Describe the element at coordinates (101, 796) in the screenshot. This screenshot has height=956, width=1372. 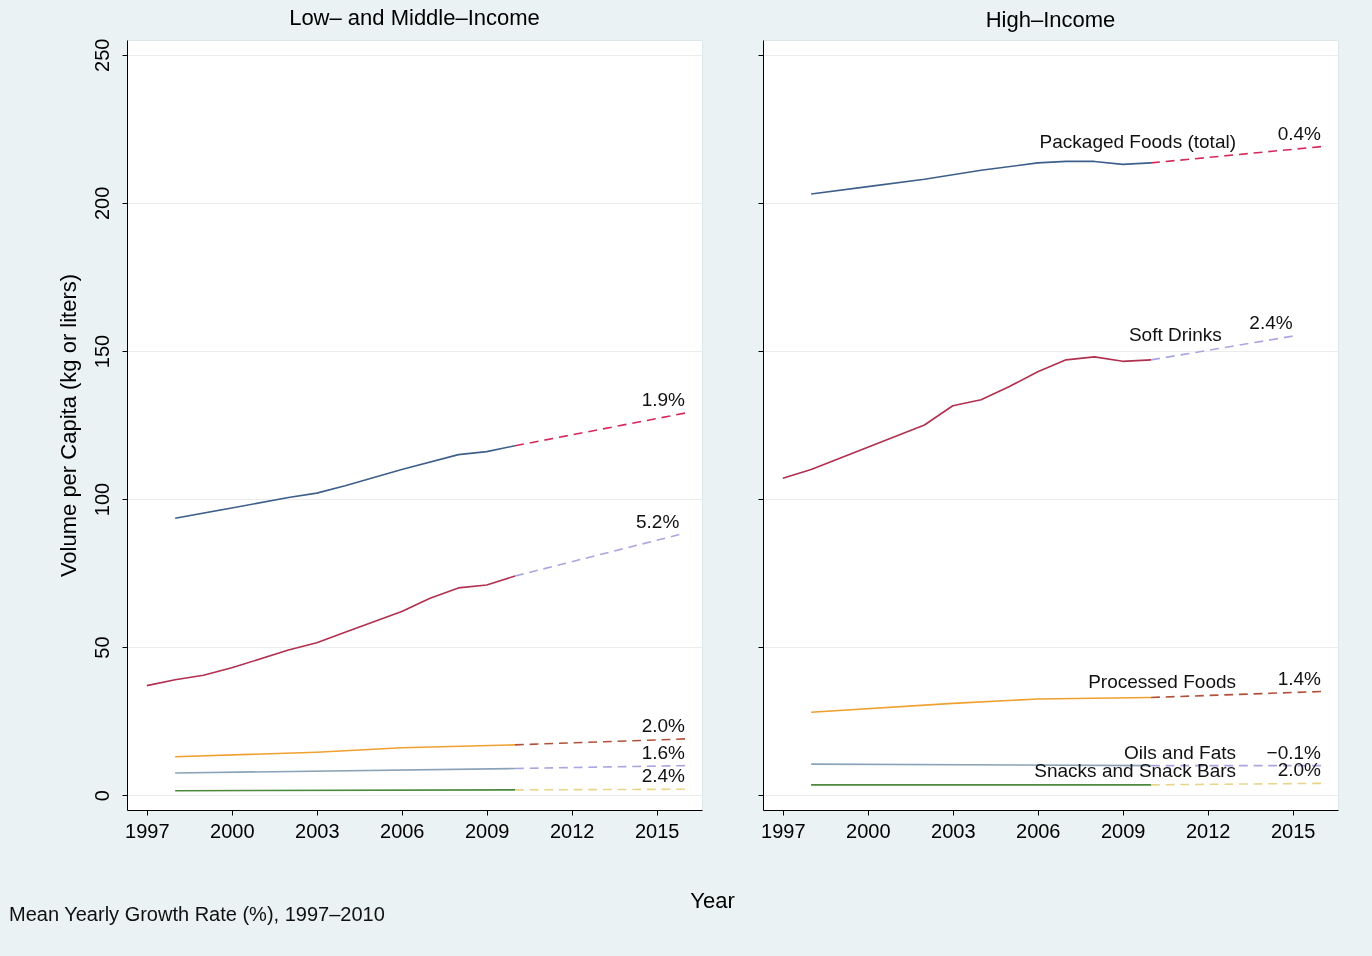
I see `y-tick-label: 0` at that location.